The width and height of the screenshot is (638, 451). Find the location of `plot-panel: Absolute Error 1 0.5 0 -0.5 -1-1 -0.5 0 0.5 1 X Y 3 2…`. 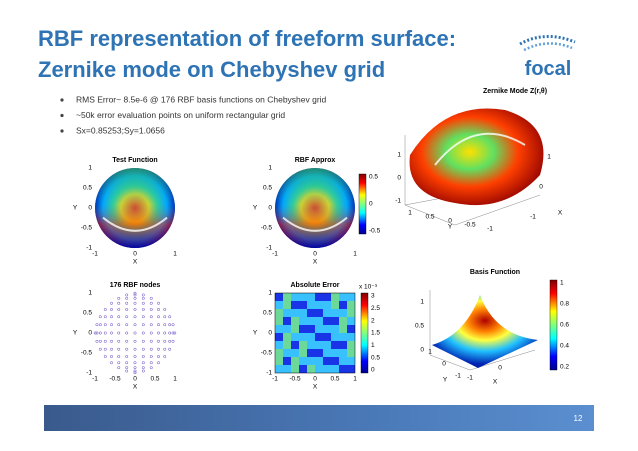

plot-panel: Absolute Error 1 0.5 0 -0.5 -1-1 -0.5 0 0.5 1 X Y 3 2… is located at coordinates (317, 336).